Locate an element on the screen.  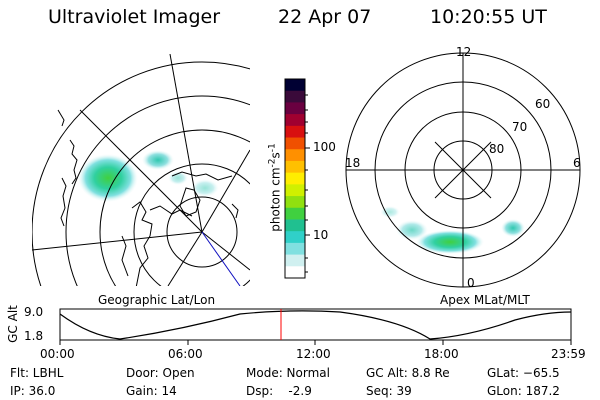
mlat-label-70: 70 is located at coordinates (520, 127).